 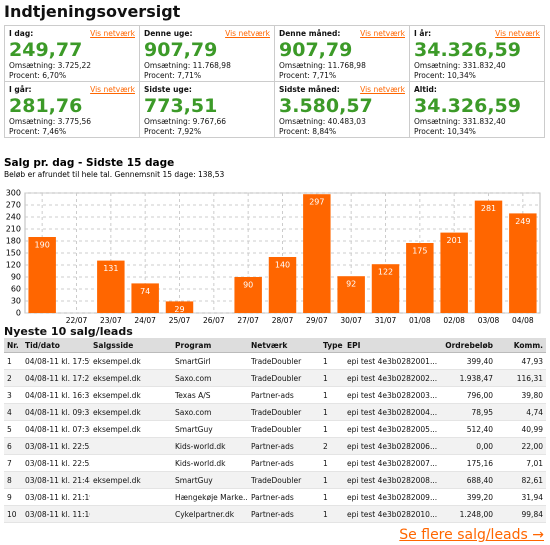 What do you see at coordinates (13, 514) in the screenshot?
I see `table-cell: 10` at bounding box center [13, 514].